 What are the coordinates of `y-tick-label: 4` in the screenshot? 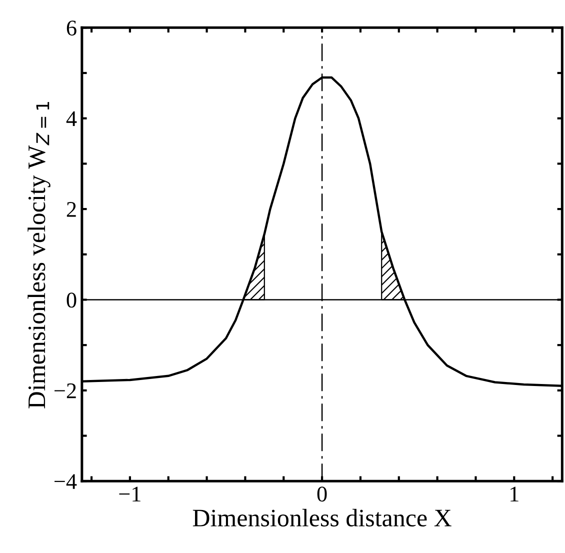 It's located at (71, 118).